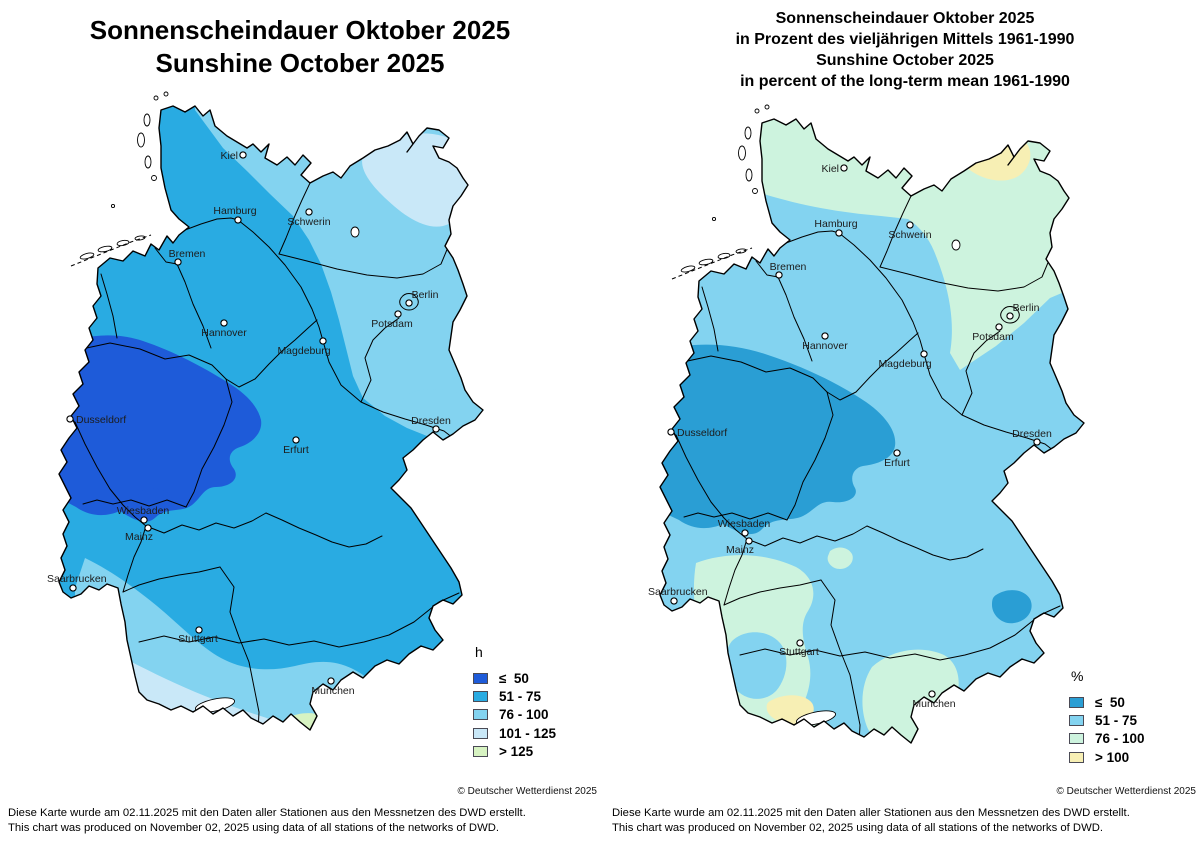  What do you see at coordinates (1077, 676) in the screenshot?
I see `legend-percent-unit: %` at bounding box center [1077, 676].